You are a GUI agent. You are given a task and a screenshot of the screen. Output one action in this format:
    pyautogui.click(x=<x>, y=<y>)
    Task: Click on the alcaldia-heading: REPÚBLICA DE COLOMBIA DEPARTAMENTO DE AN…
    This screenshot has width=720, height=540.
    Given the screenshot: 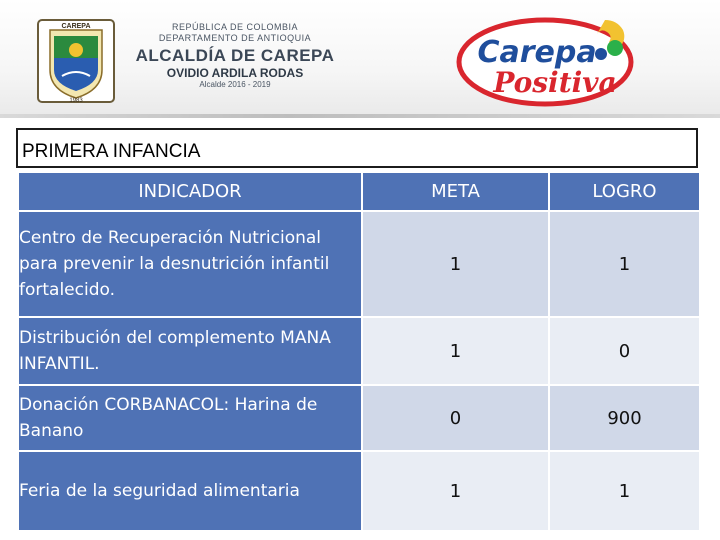 What is the action you would take?
    pyautogui.click(x=235, y=56)
    